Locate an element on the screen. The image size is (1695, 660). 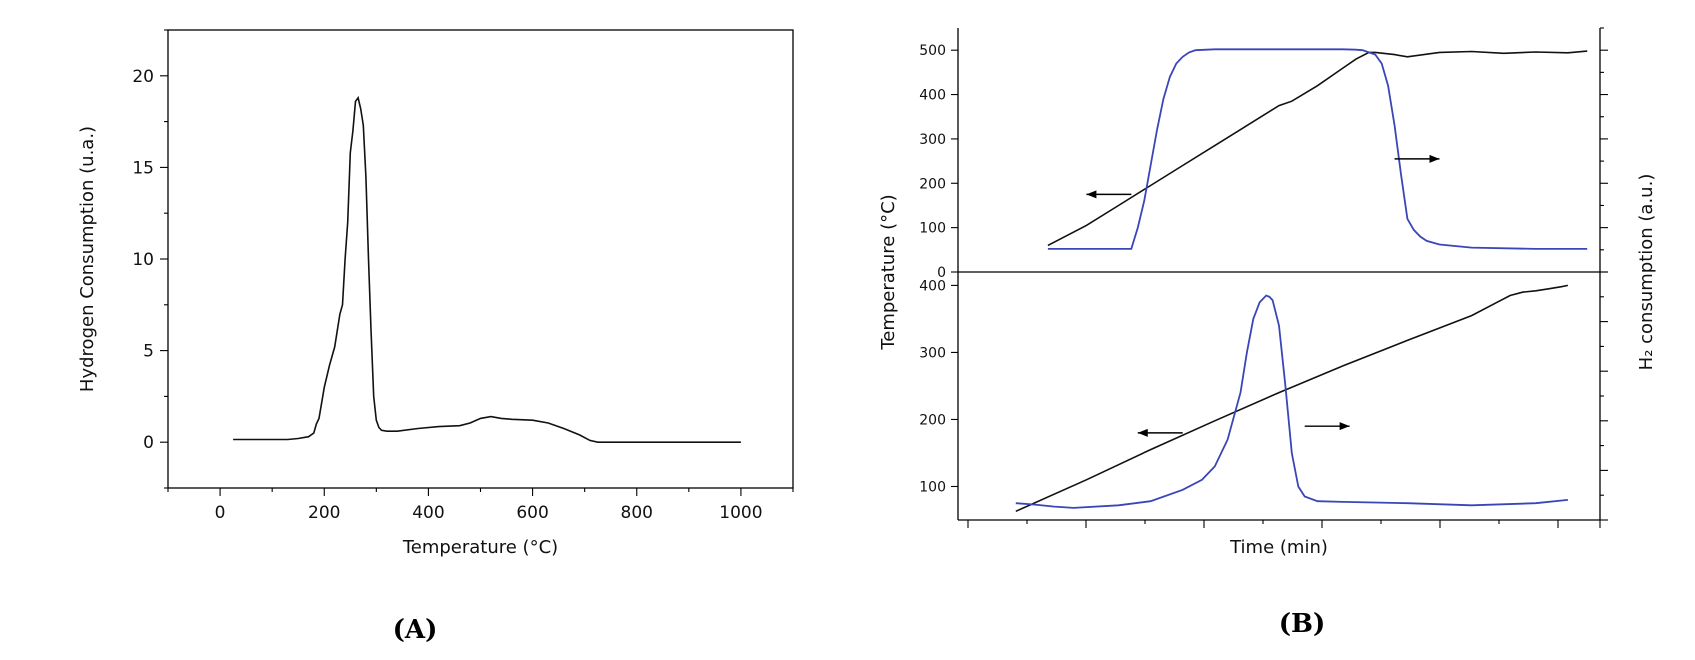
y-tick-label: 15 is located at coordinates (143, 168).